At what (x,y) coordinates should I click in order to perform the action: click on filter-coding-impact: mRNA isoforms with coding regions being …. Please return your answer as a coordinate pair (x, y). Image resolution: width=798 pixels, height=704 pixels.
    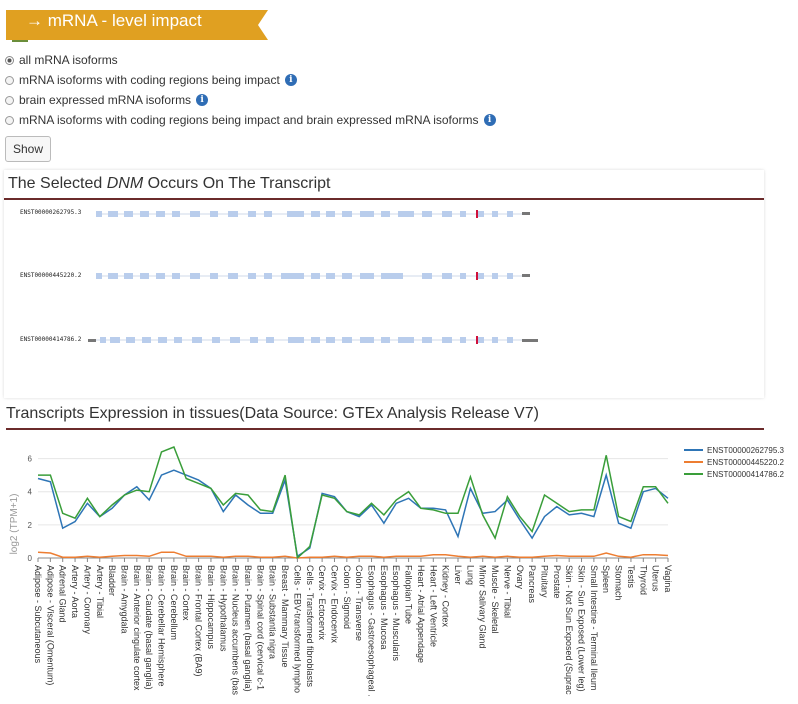
    Looking at the image, I should click on (151, 80).